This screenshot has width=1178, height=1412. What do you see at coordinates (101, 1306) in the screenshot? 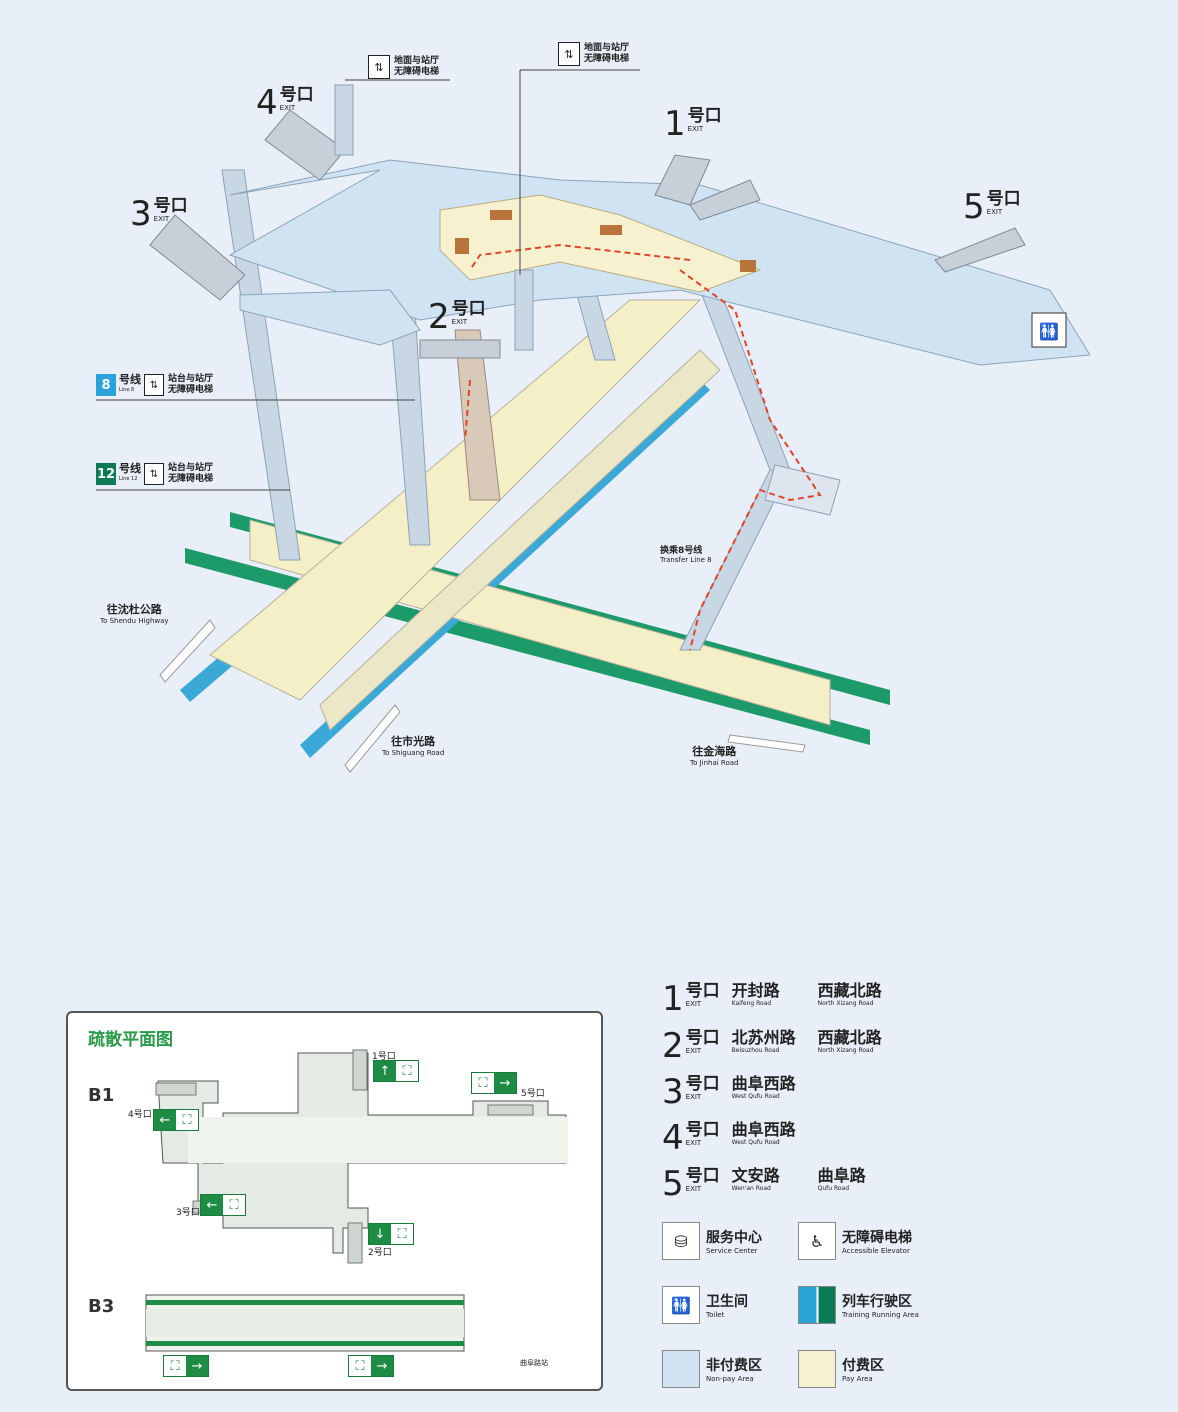
I see `level-b3-label: B3` at bounding box center [101, 1306].